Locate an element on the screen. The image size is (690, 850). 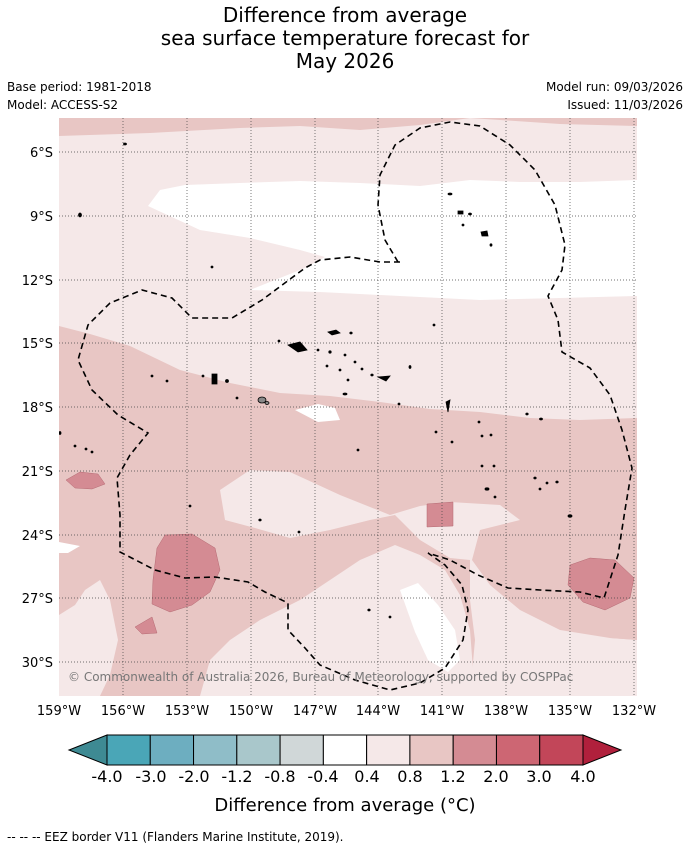
lon-label: 135°W is located at coordinates (570, 711).